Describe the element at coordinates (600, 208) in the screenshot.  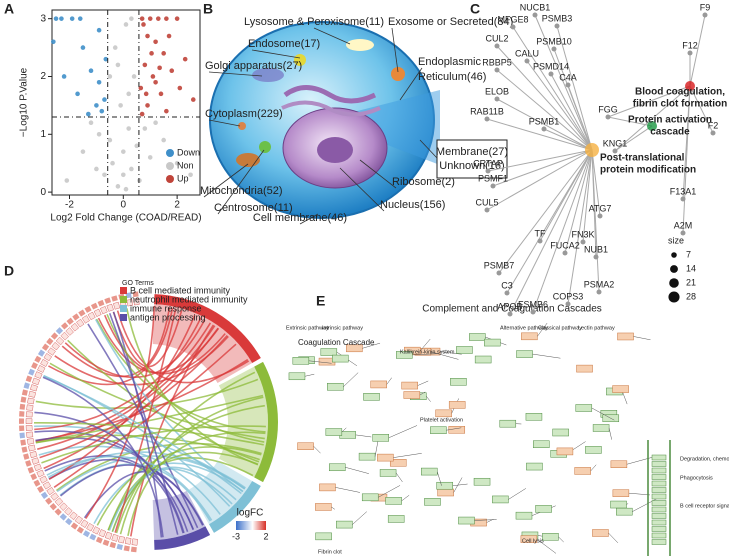
I see `gene-label: ATG7` at that location.